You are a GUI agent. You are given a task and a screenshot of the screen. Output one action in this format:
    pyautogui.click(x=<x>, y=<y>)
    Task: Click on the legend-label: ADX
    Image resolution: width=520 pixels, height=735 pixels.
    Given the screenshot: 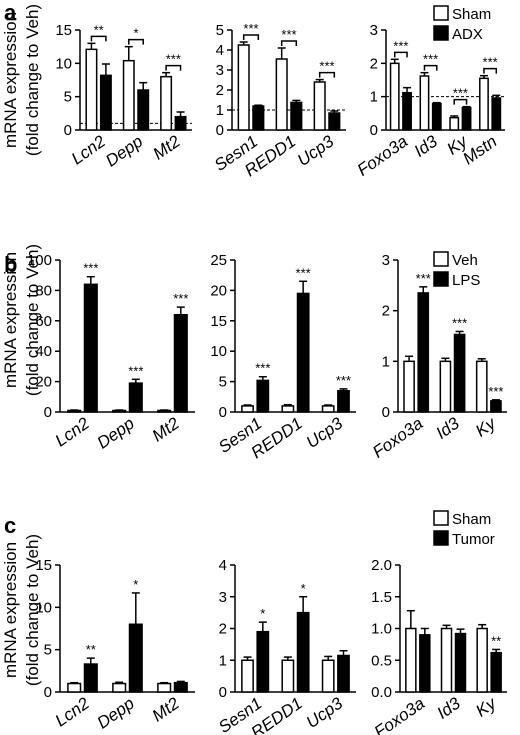 What is the action you would take?
    pyautogui.click(x=467, y=34)
    